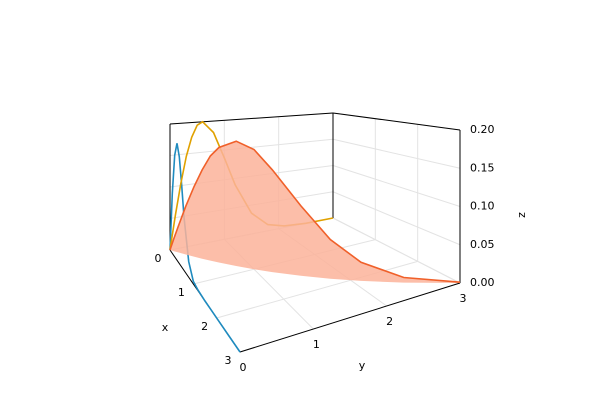 The image size is (600, 400). I want to click on z-tick-label: 0.20, so click(482, 129).